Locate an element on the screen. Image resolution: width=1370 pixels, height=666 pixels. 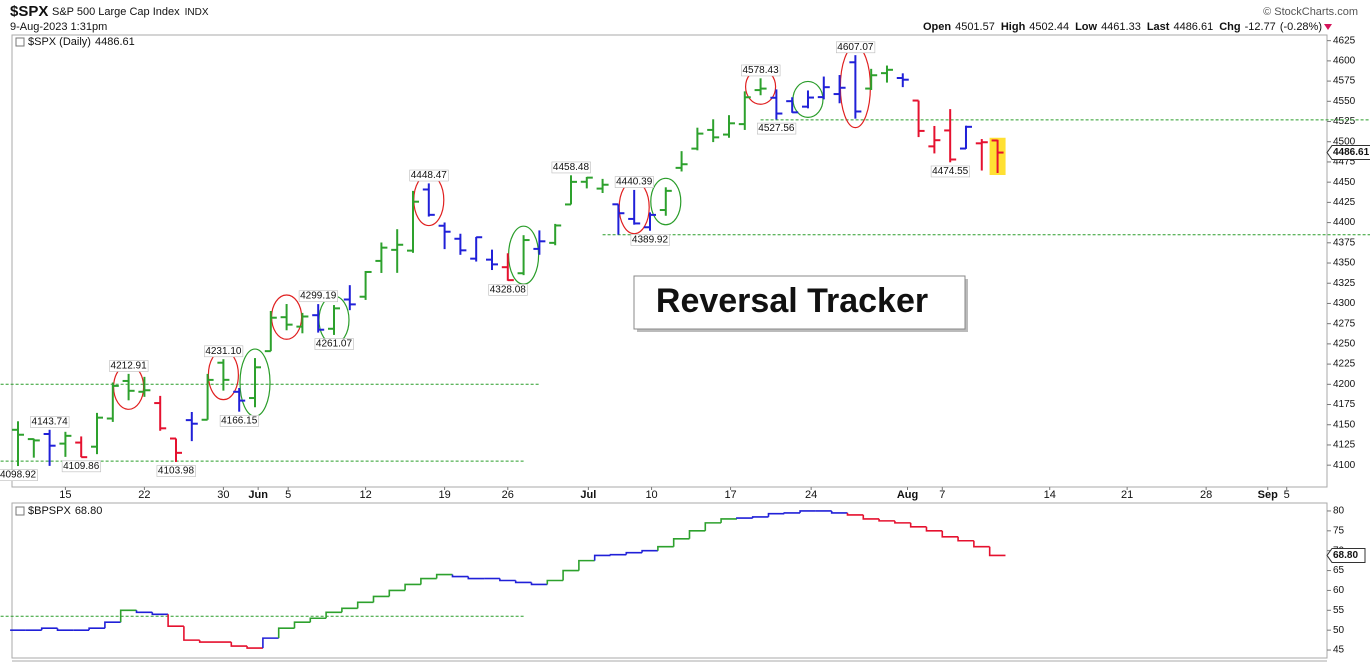
subtitle: S&P 500 Large Cap Index is located at coordinates (116, 12).